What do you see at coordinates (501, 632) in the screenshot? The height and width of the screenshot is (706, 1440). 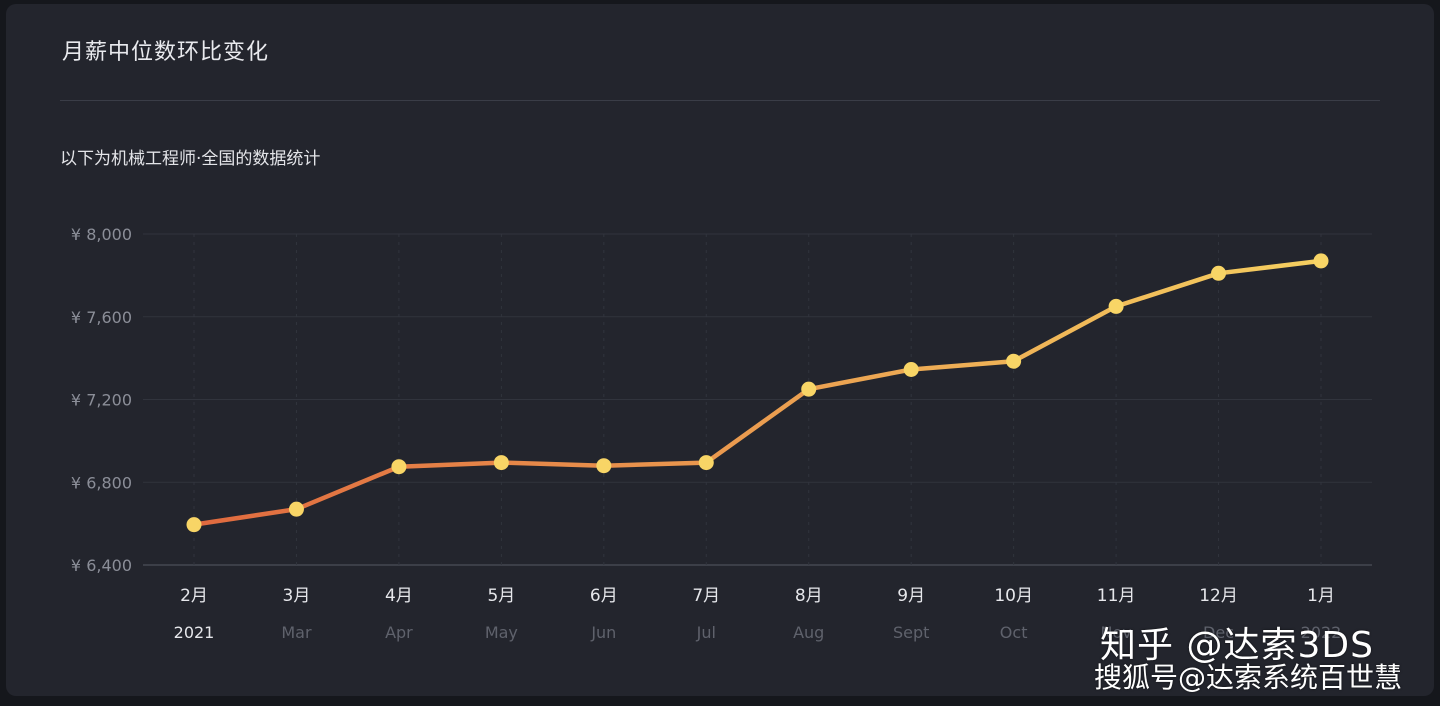 I see `x-tick-sublabel: May` at bounding box center [501, 632].